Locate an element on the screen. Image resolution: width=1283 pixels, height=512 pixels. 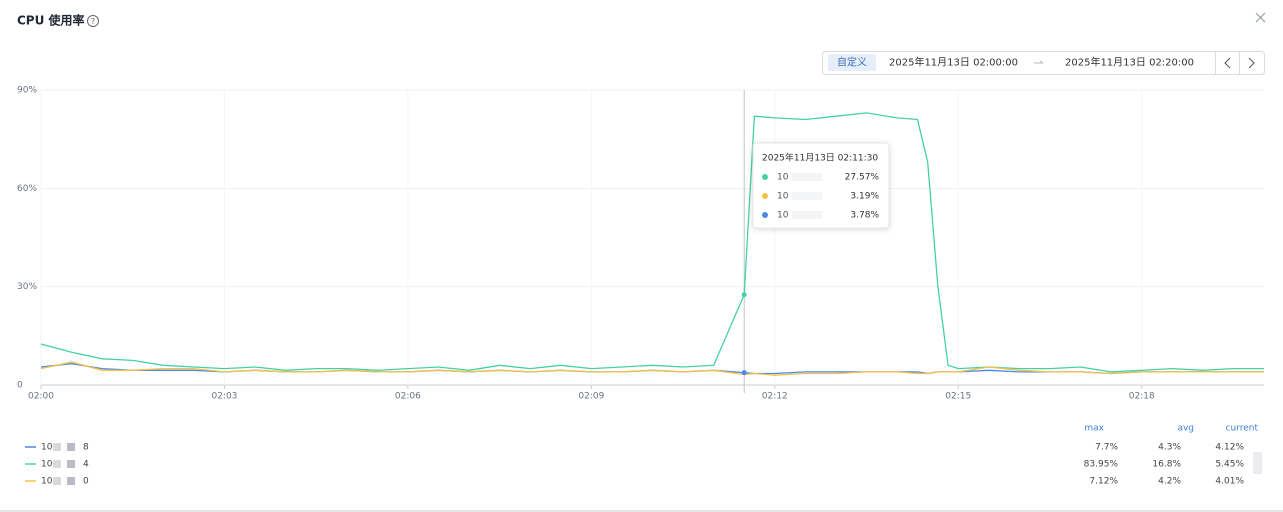
next-button is located at coordinates (1251, 63).